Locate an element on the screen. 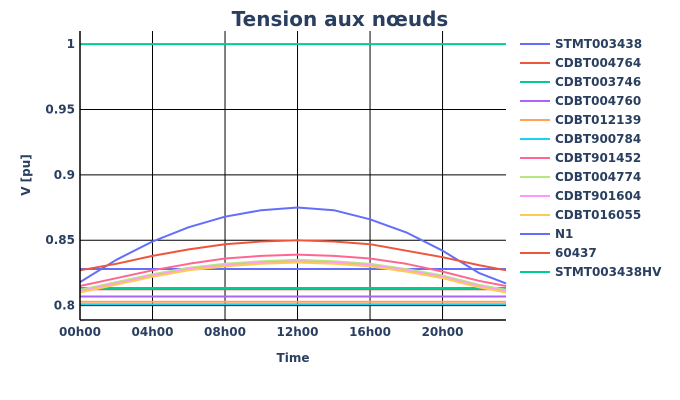 The width and height of the screenshot is (680, 400). chart-title: Tension aux nœuds is located at coordinates (340, 19).